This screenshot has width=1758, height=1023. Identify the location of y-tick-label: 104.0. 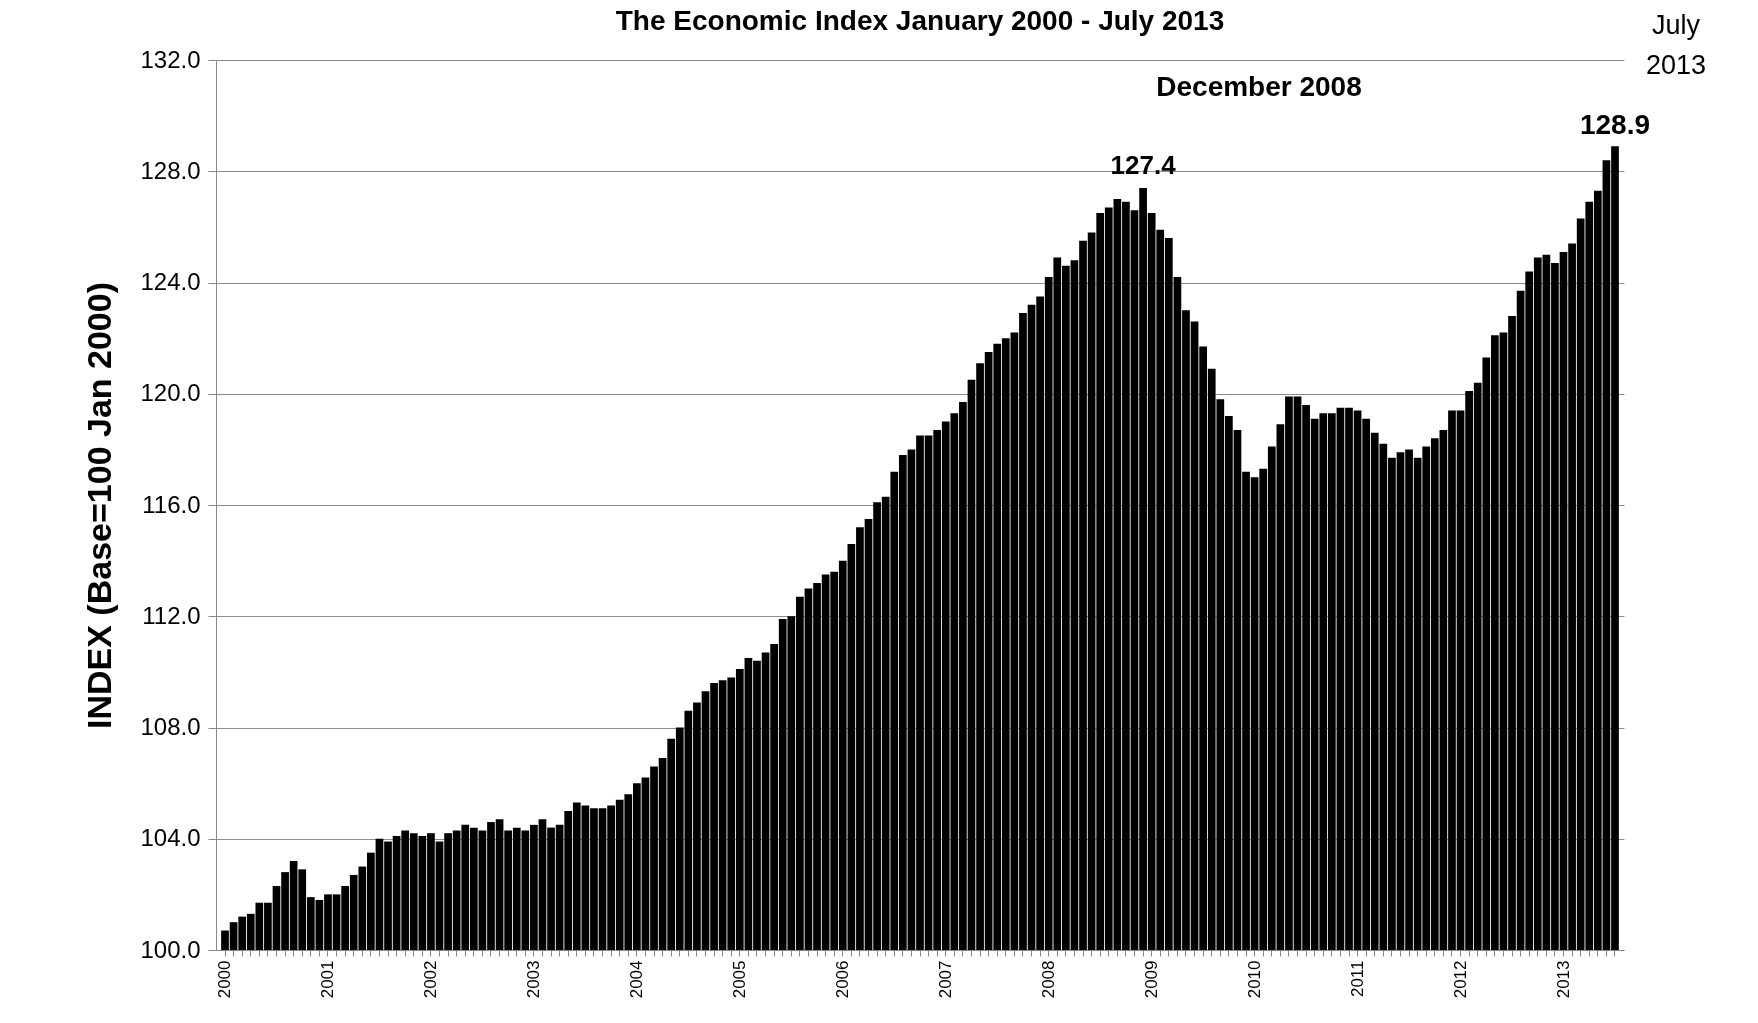
(170, 838).